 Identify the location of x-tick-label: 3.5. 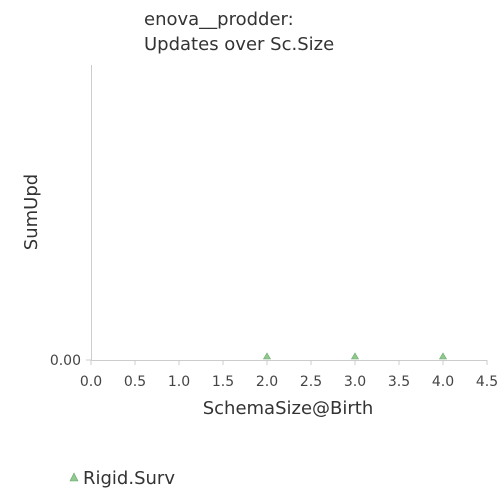
(399, 382).